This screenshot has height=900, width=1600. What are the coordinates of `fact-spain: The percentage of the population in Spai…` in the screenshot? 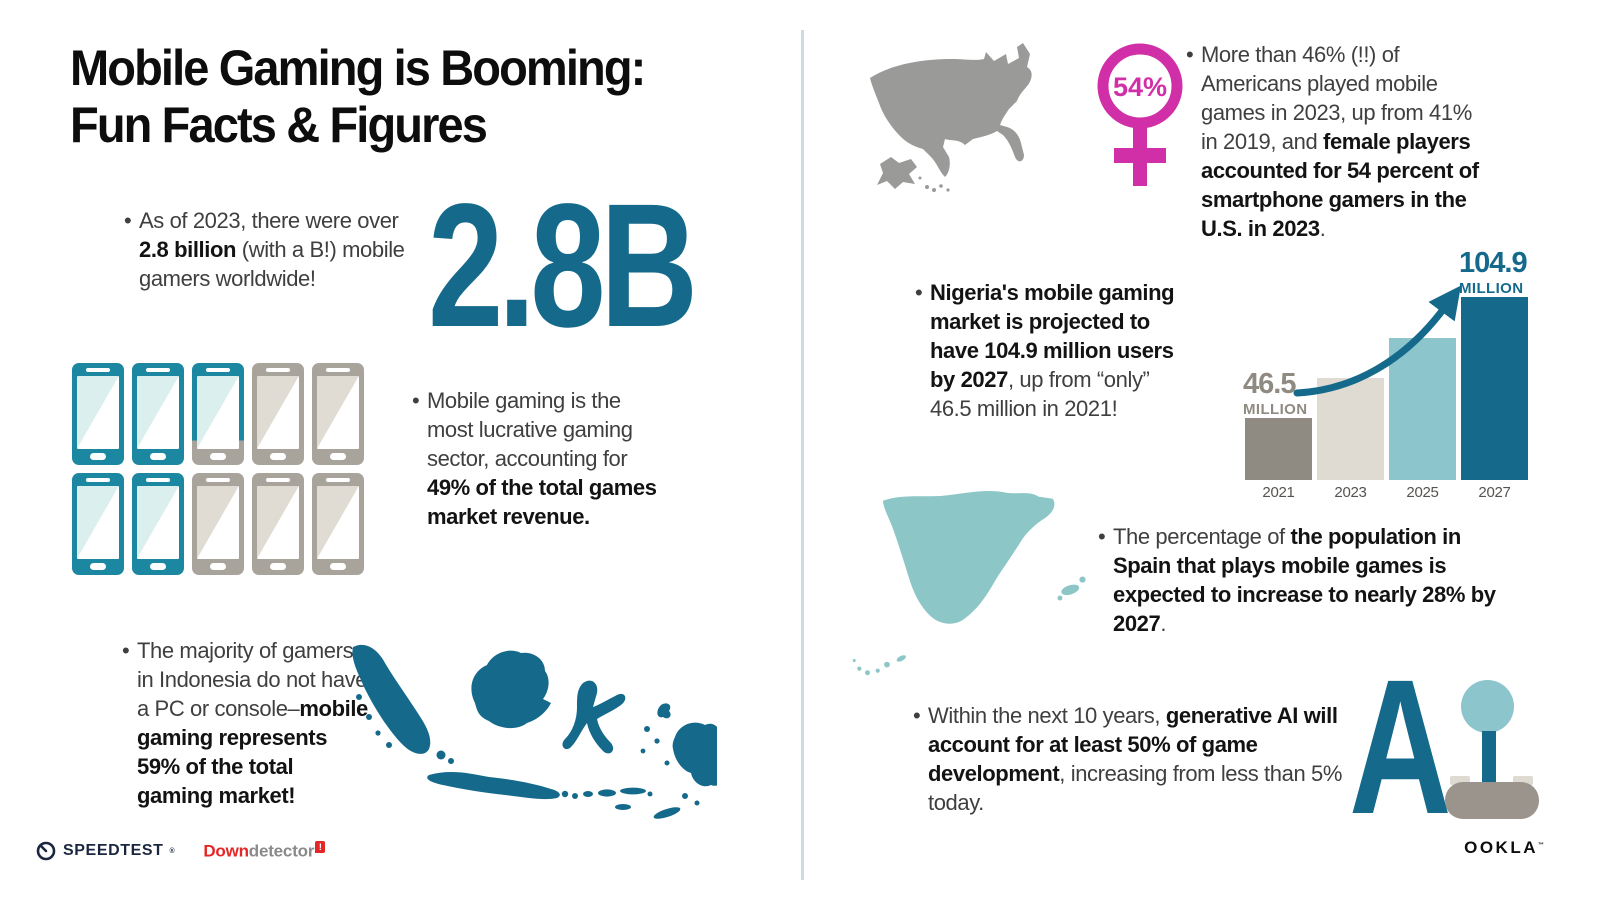 It's located at (1305, 580).